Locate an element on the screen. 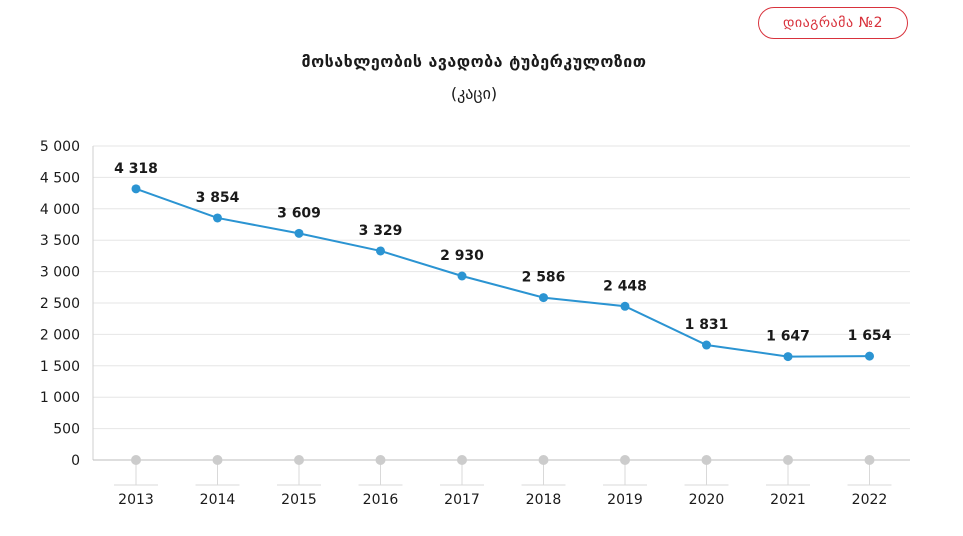 Image resolution: width=963 pixels, height=536 pixels. data-label: 2 448 is located at coordinates (625, 286).